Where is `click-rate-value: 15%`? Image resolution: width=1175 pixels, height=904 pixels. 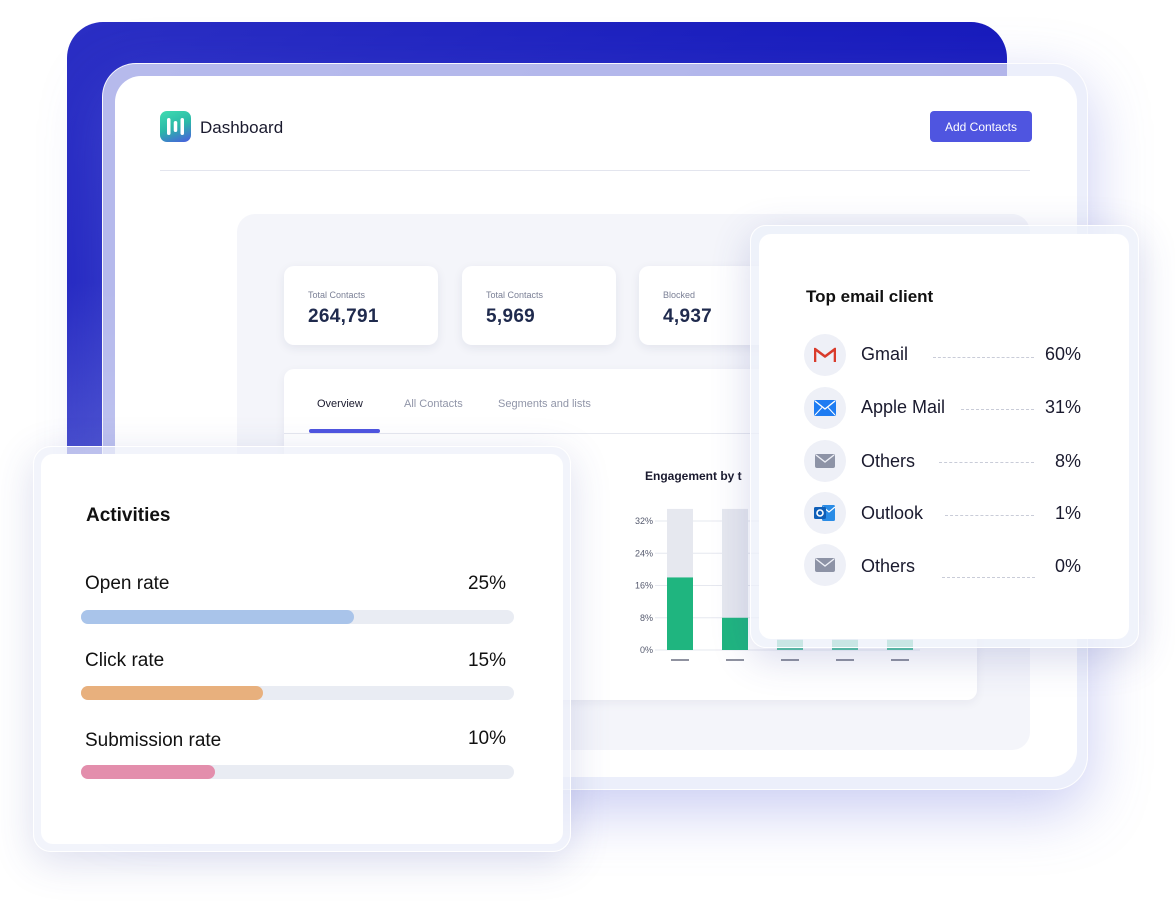 click-rate-value: 15% is located at coordinates (486, 660).